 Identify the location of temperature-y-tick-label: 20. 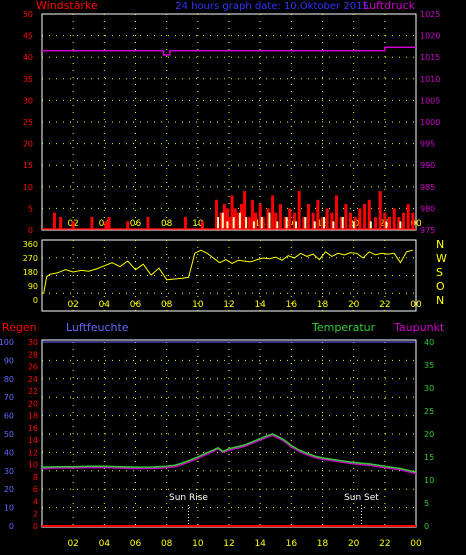
(429, 434).